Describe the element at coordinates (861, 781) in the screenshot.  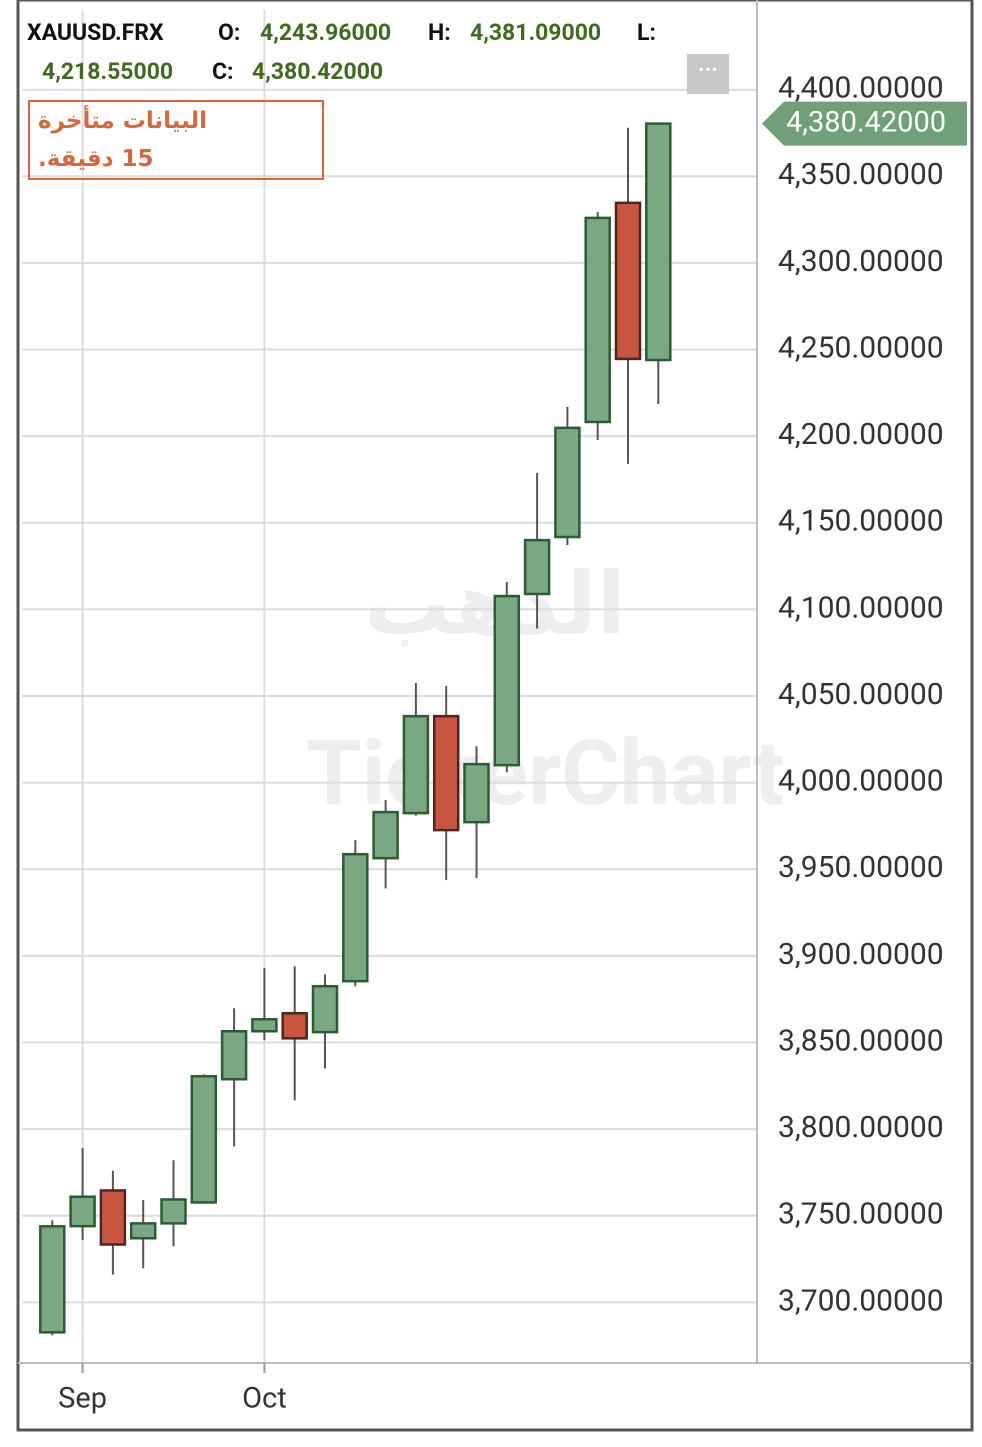
I see `y-tick-label: 4,000.00000` at that location.